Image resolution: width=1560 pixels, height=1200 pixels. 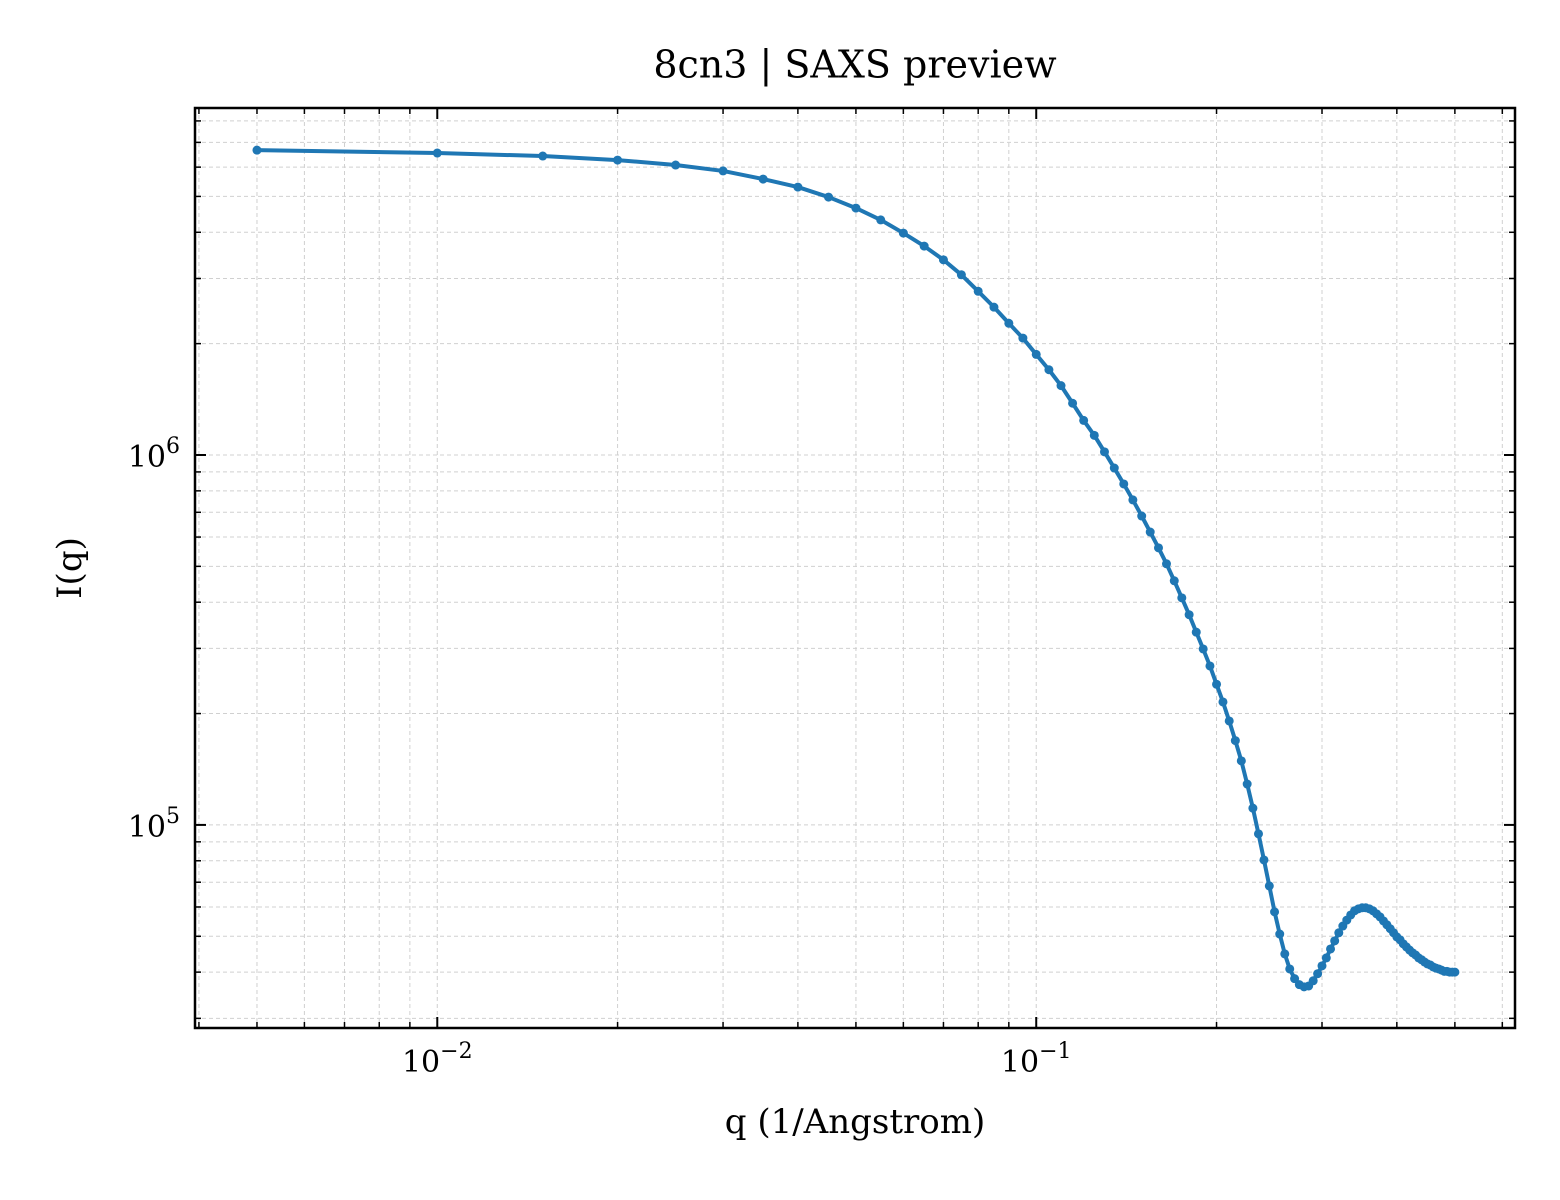 I want to click on y-tick-label: 10⁵, so click(x=154, y=824).